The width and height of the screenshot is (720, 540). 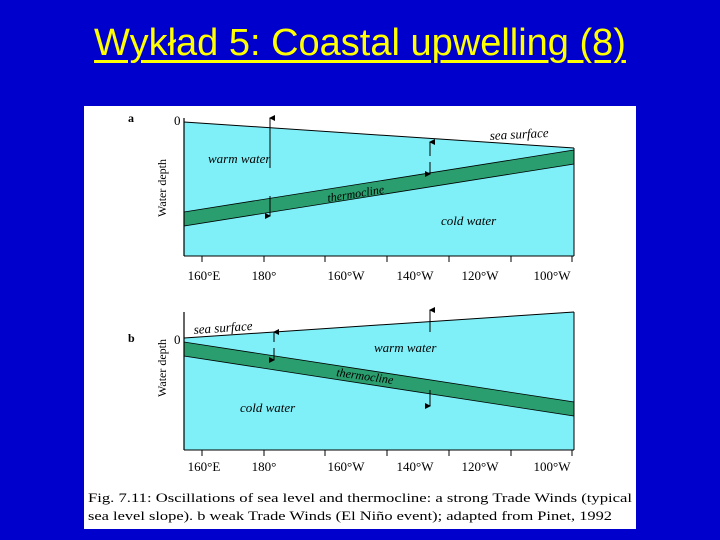 I want to click on panel-b-ticks, so click(x=387, y=453).